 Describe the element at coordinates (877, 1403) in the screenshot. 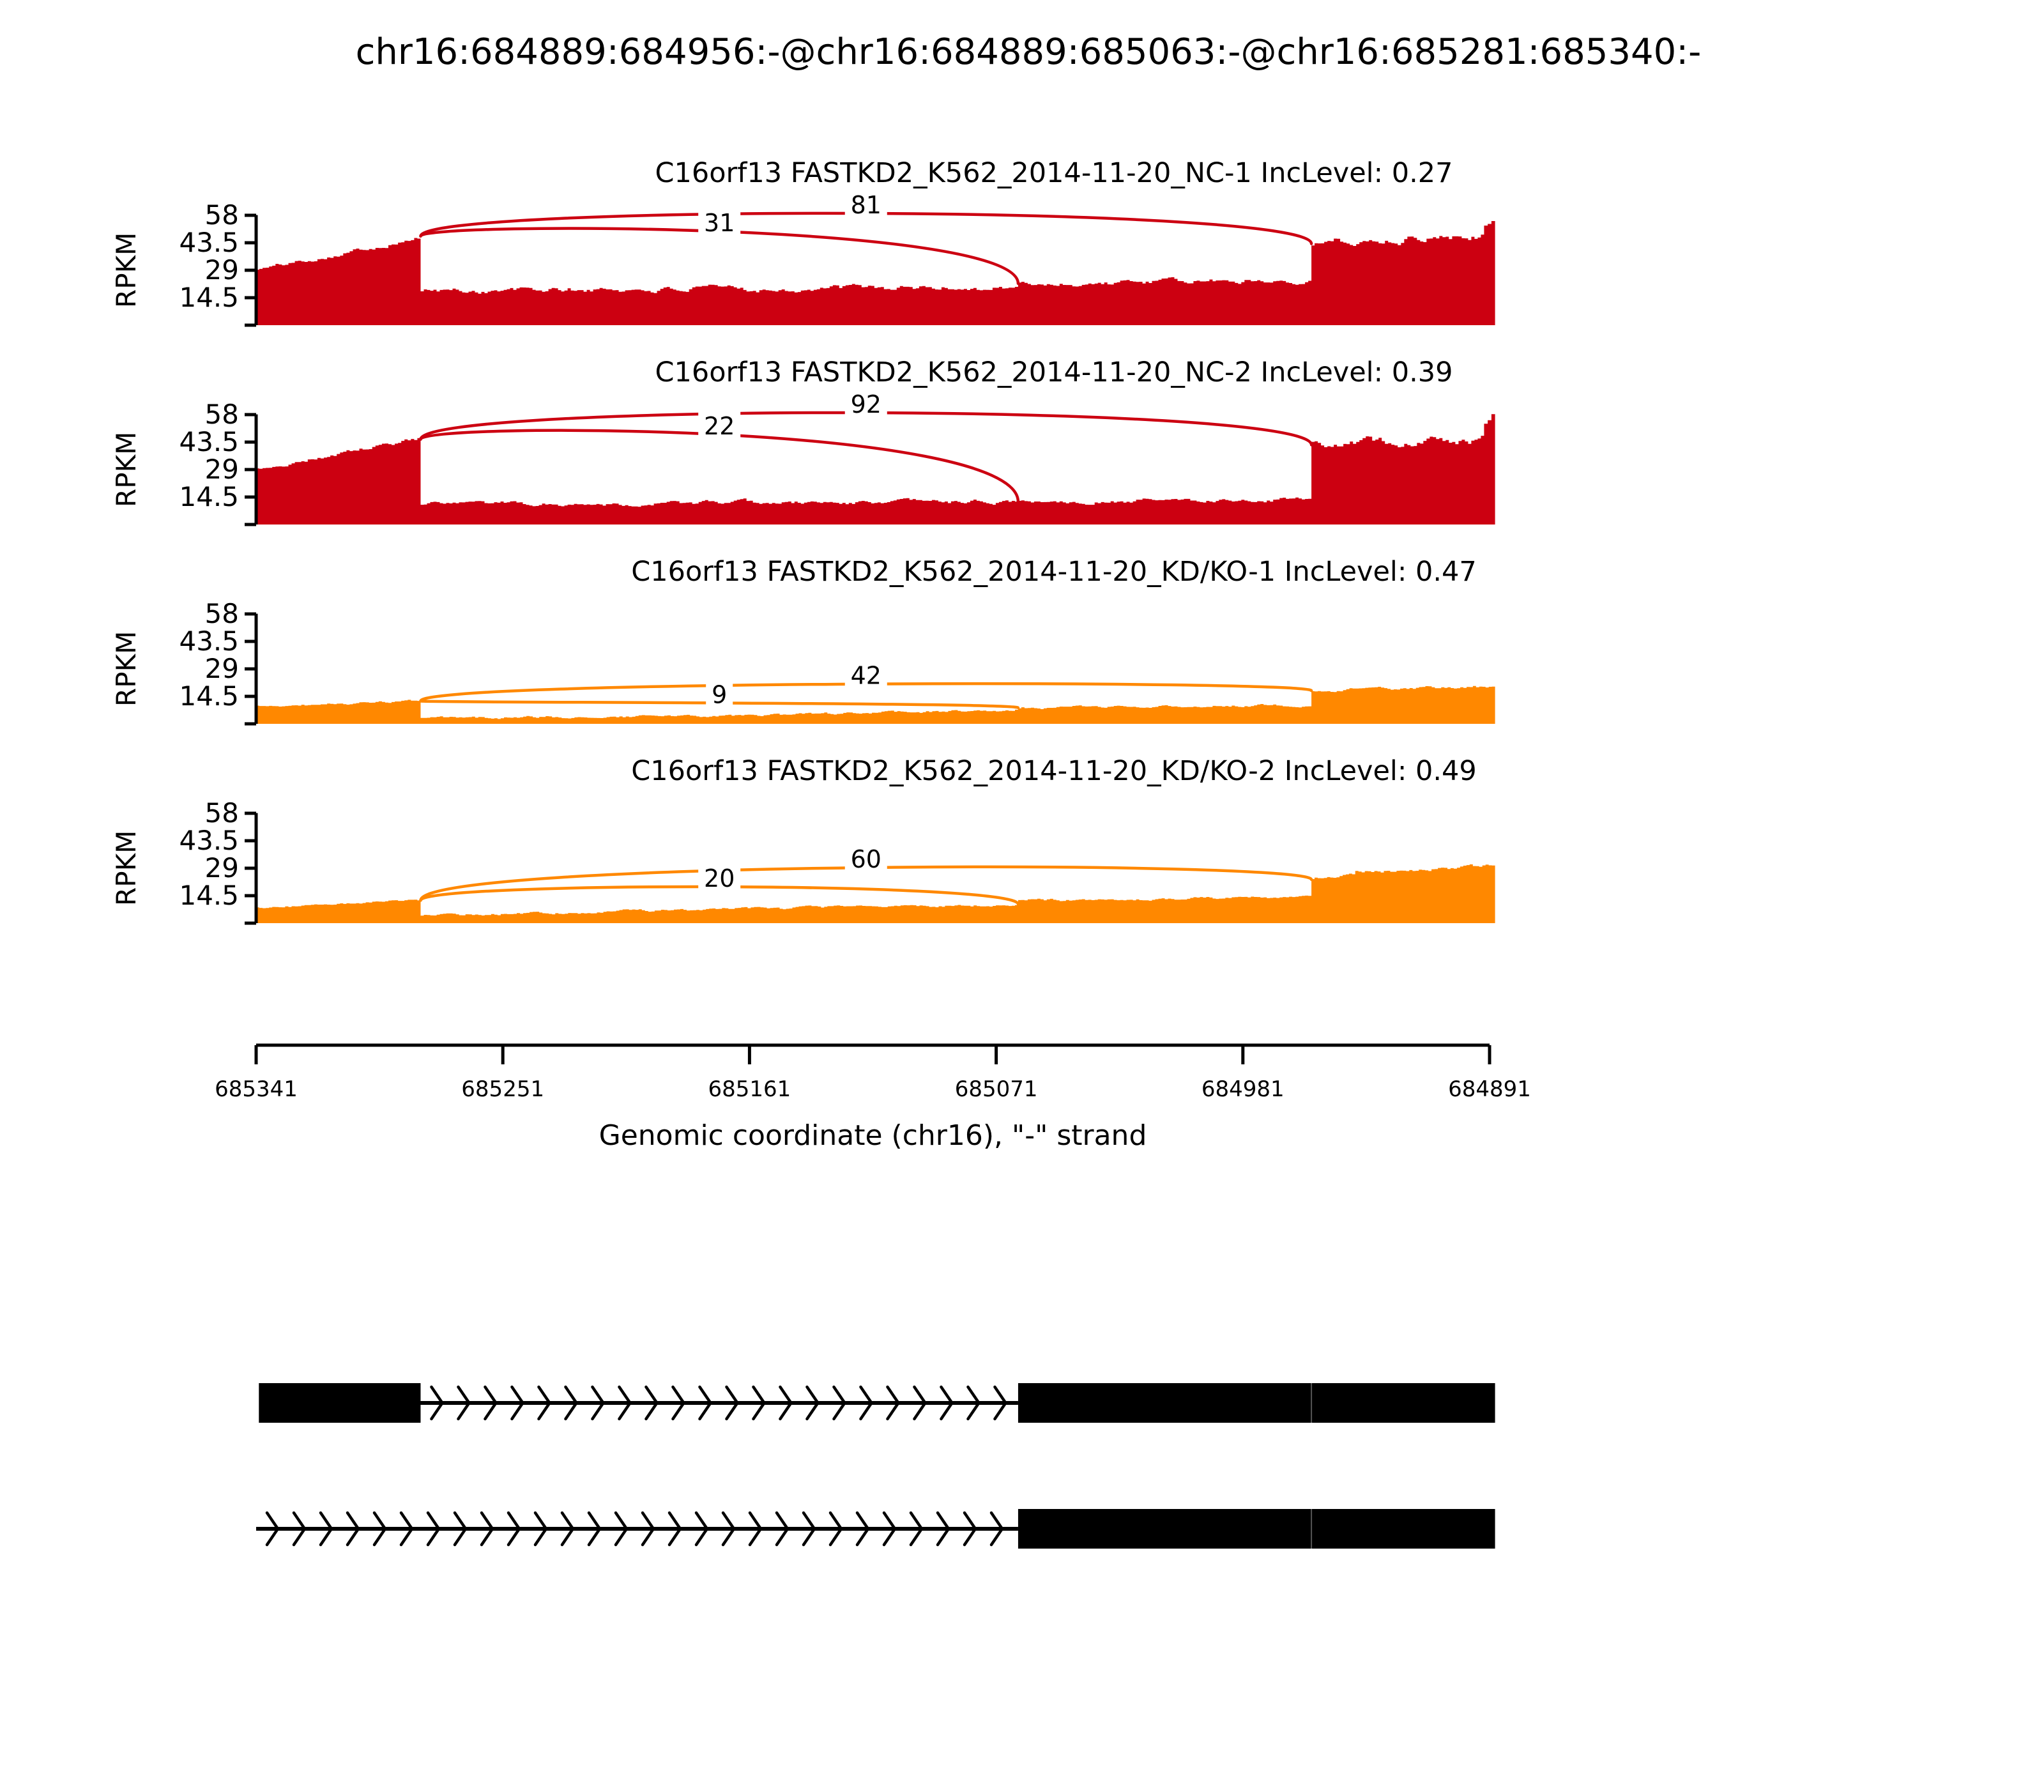

I see `transcript-model-inclusion-isoform` at that location.